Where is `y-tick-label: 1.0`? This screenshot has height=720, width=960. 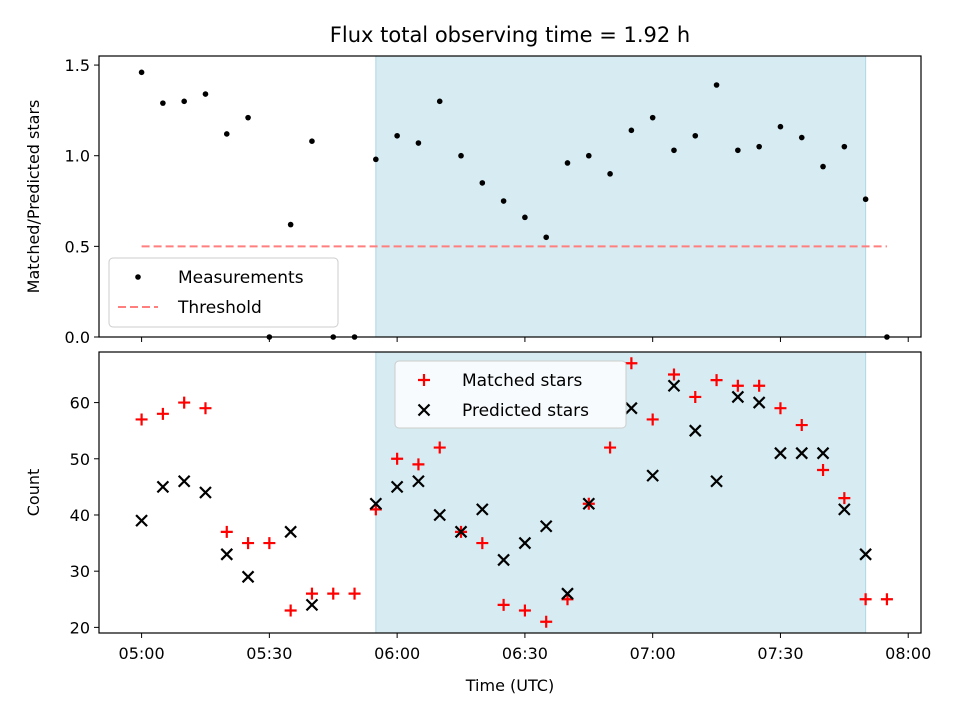 y-tick-label: 1.0 is located at coordinates (77, 156).